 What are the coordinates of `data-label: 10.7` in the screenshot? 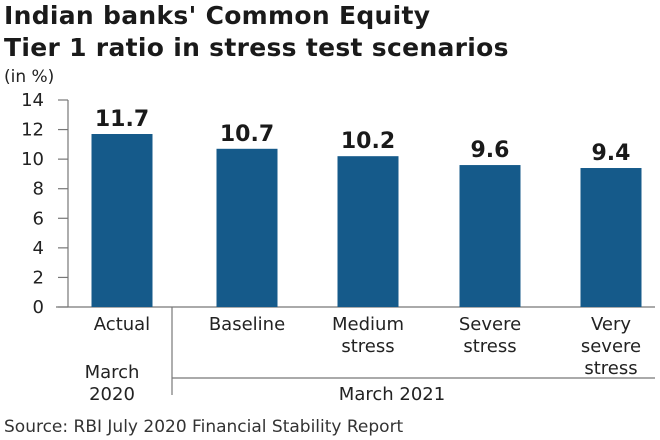 It's located at (247, 134).